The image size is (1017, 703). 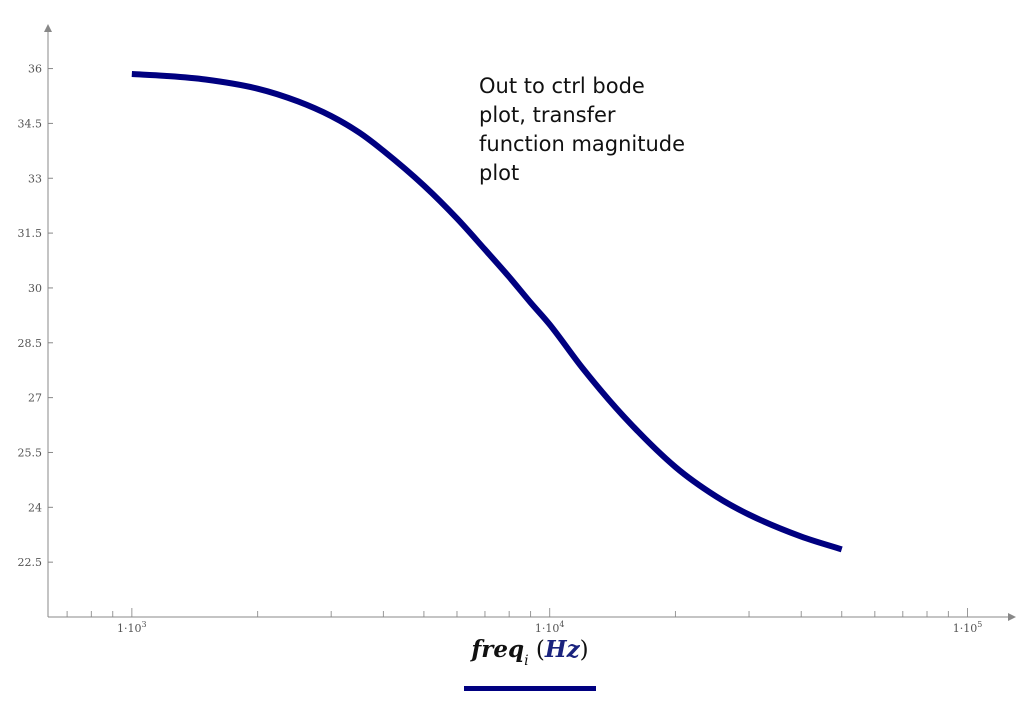 I want to click on x-variable-subscript: i, so click(x=526, y=661).